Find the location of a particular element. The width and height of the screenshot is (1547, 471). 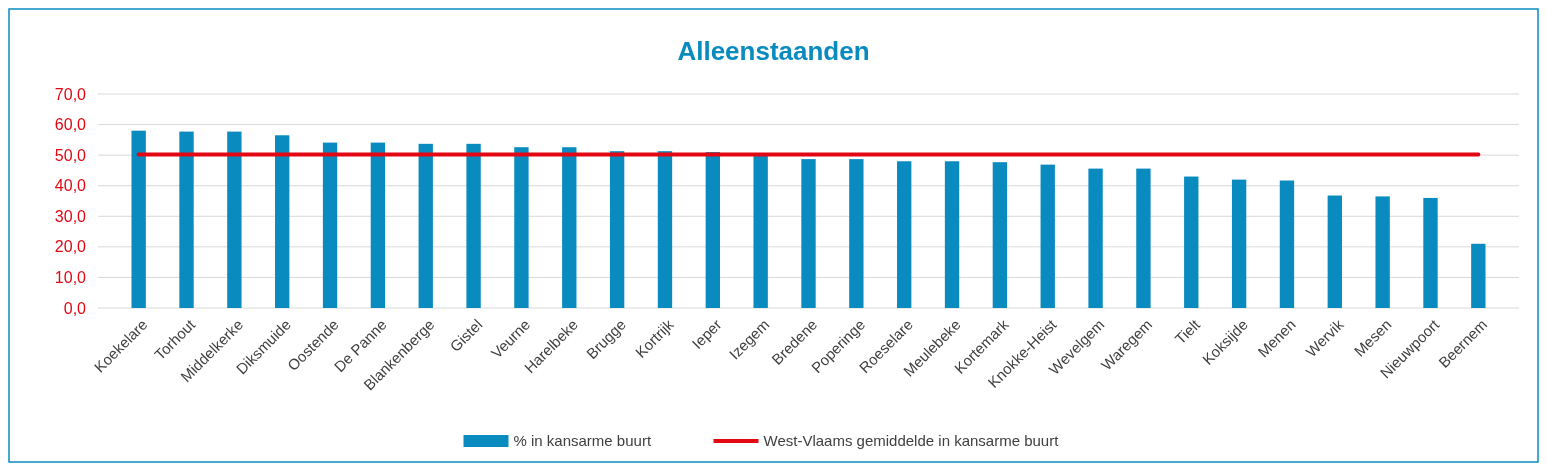

chart-title: Alleenstaanden is located at coordinates (773, 51).